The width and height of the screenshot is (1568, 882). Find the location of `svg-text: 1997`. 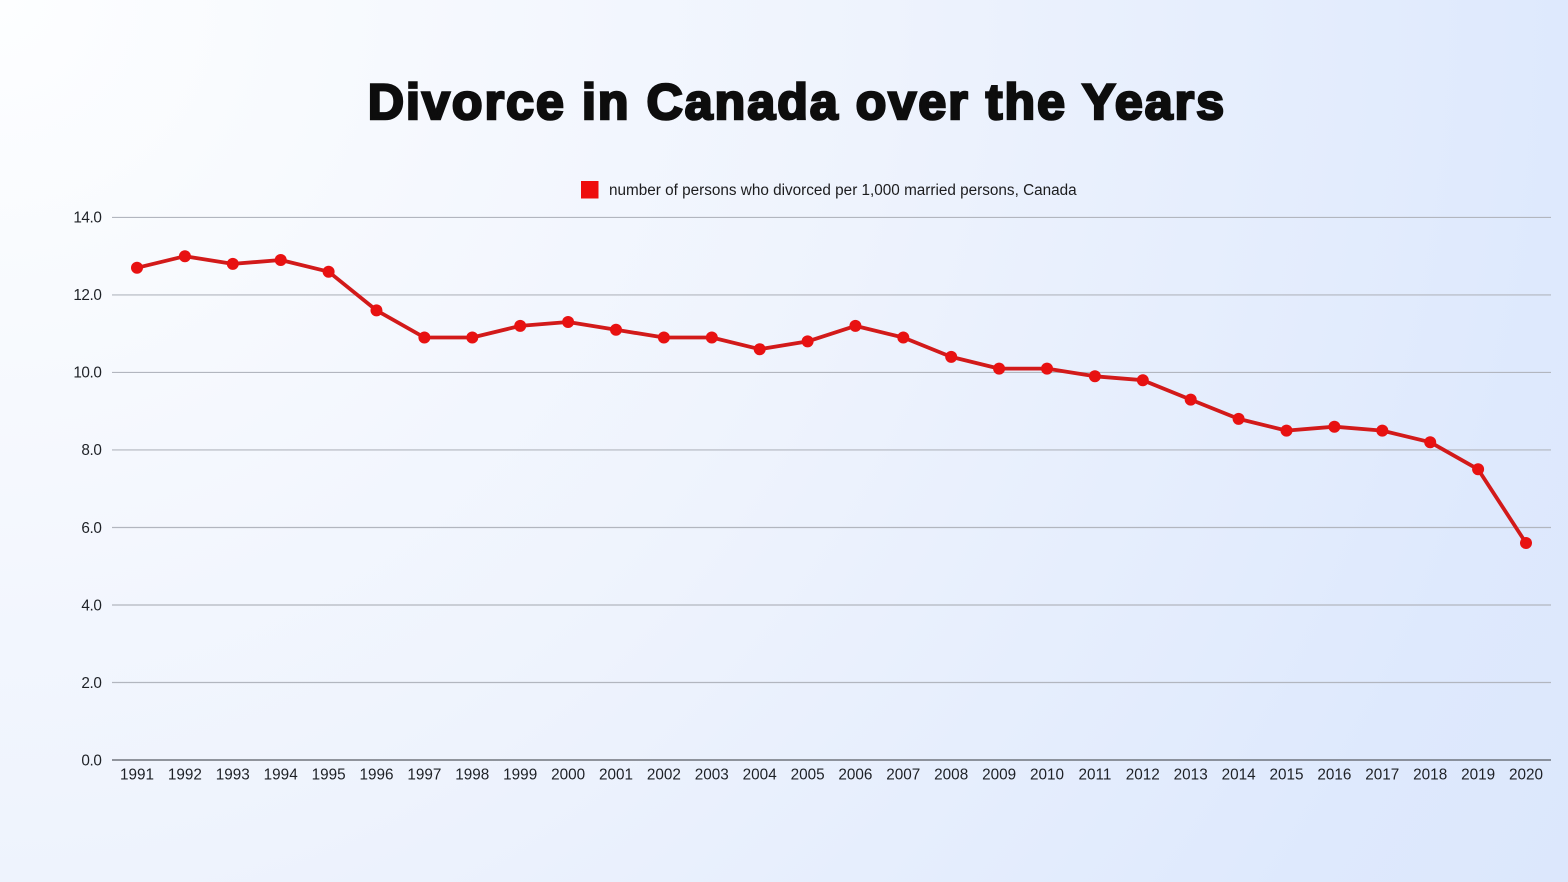

svg-text: 1997 is located at coordinates (424, 775).